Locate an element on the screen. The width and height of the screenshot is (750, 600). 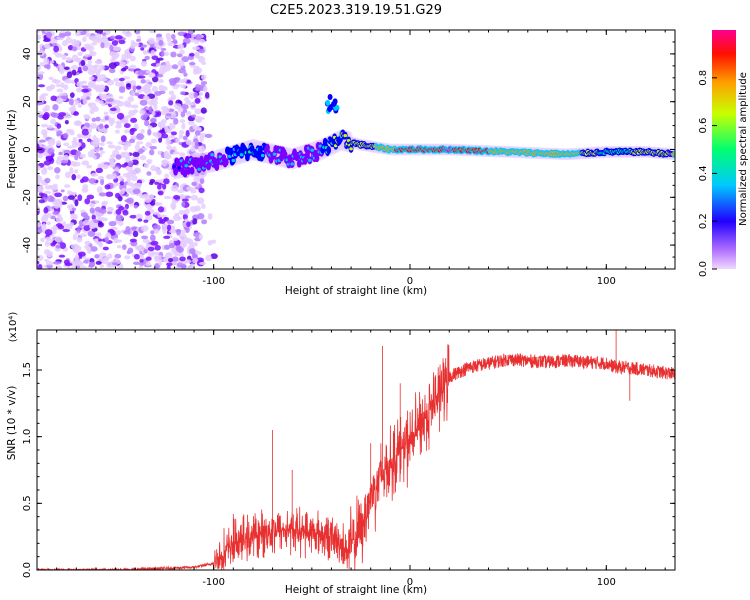
spectrogram-ridge-cell is located at coordinates (226, 162).